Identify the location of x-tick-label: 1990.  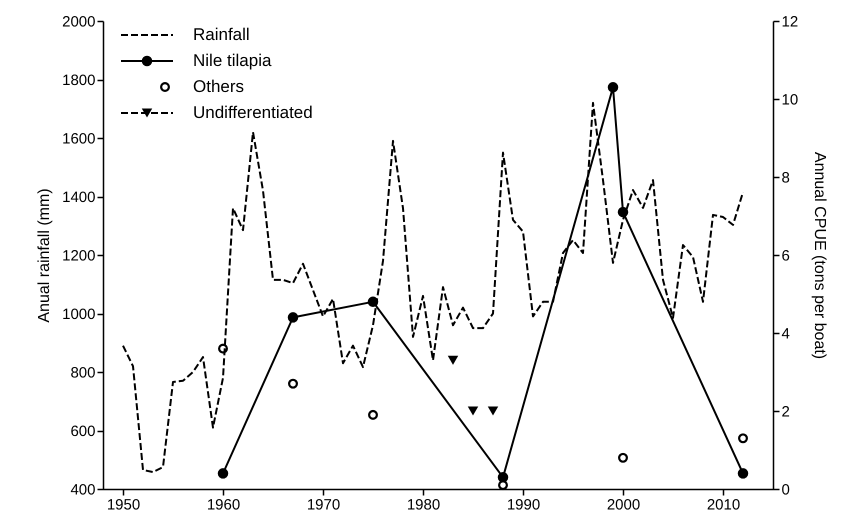
(523, 505).